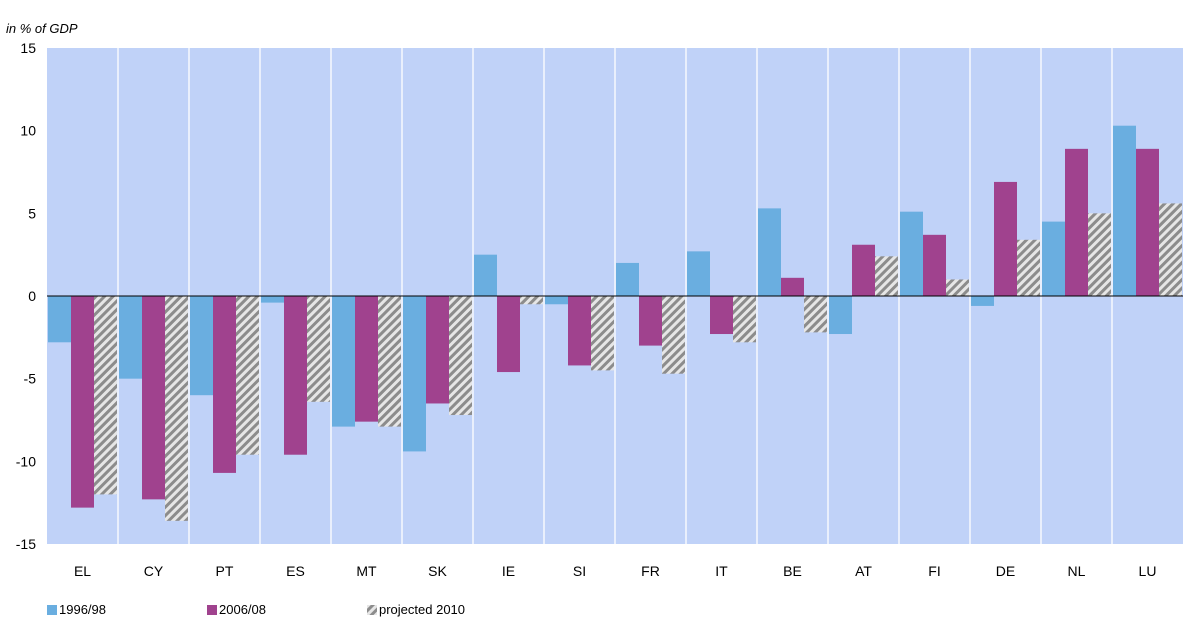 Image resolution: width=1187 pixels, height=628 pixels. What do you see at coordinates (295, 571) in the screenshot?
I see `x-tick-label-es: ES` at bounding box center [295, 571].